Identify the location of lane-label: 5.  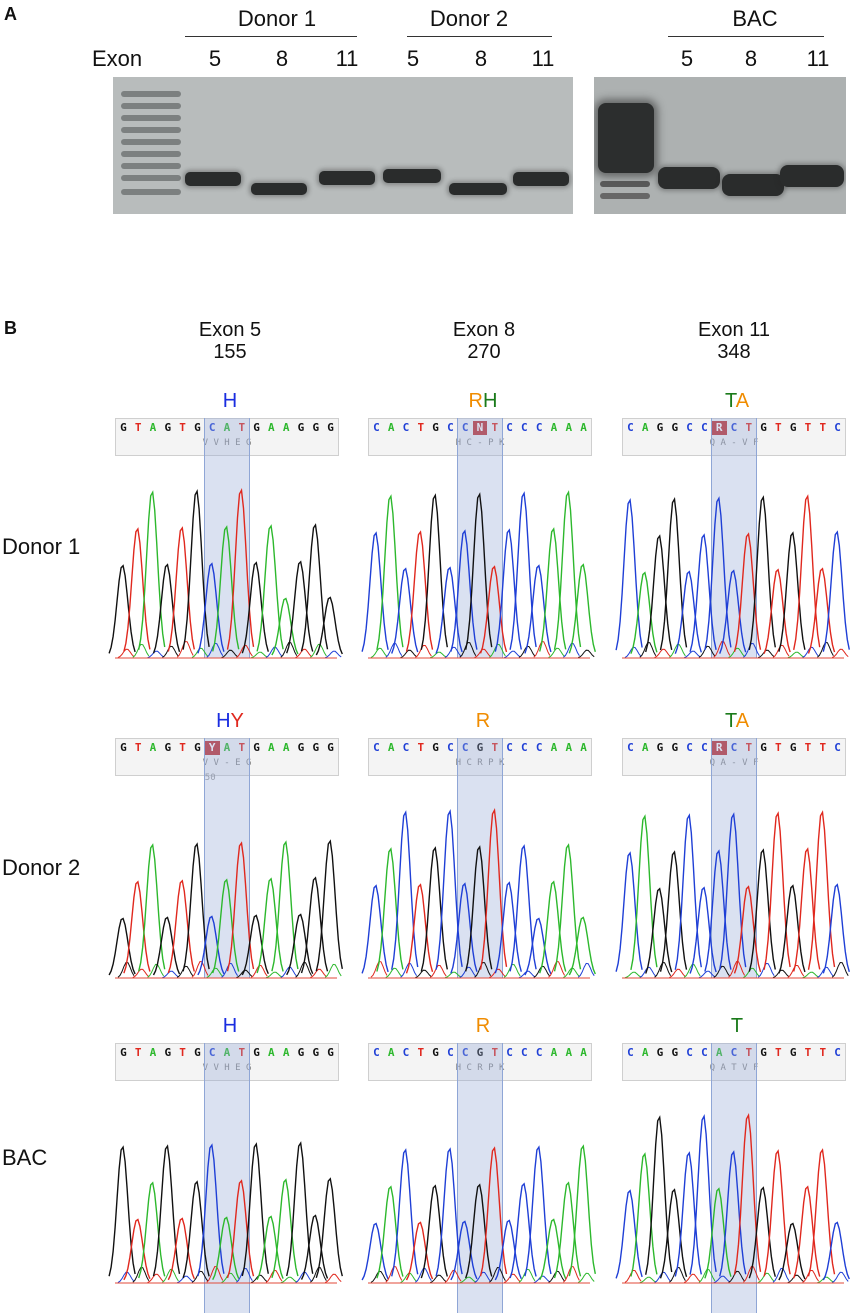
(413, 58).